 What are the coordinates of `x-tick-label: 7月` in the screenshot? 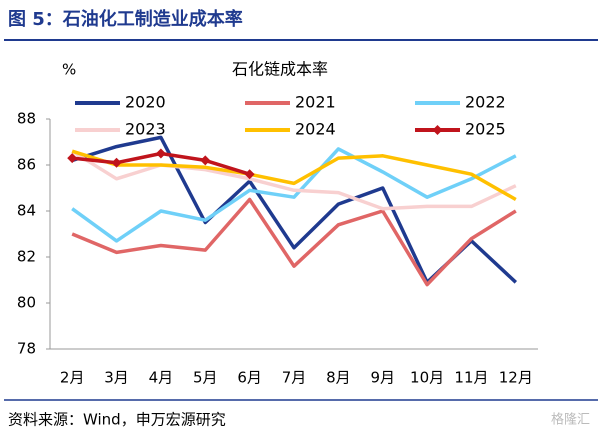 It's located at (294, 378).